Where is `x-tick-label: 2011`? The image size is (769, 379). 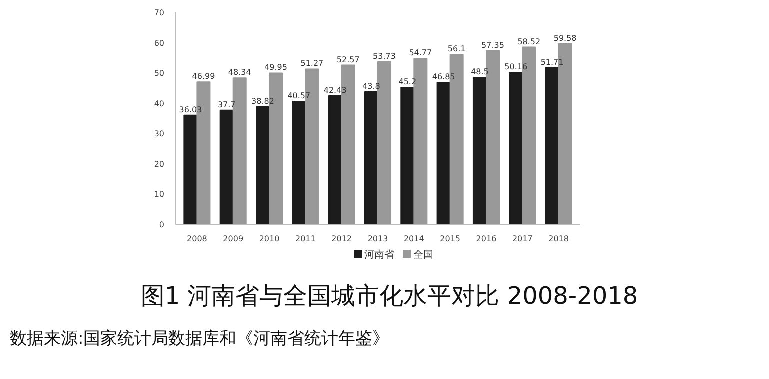 x-tick-label: 2011 is located at coordinates (306, 239).